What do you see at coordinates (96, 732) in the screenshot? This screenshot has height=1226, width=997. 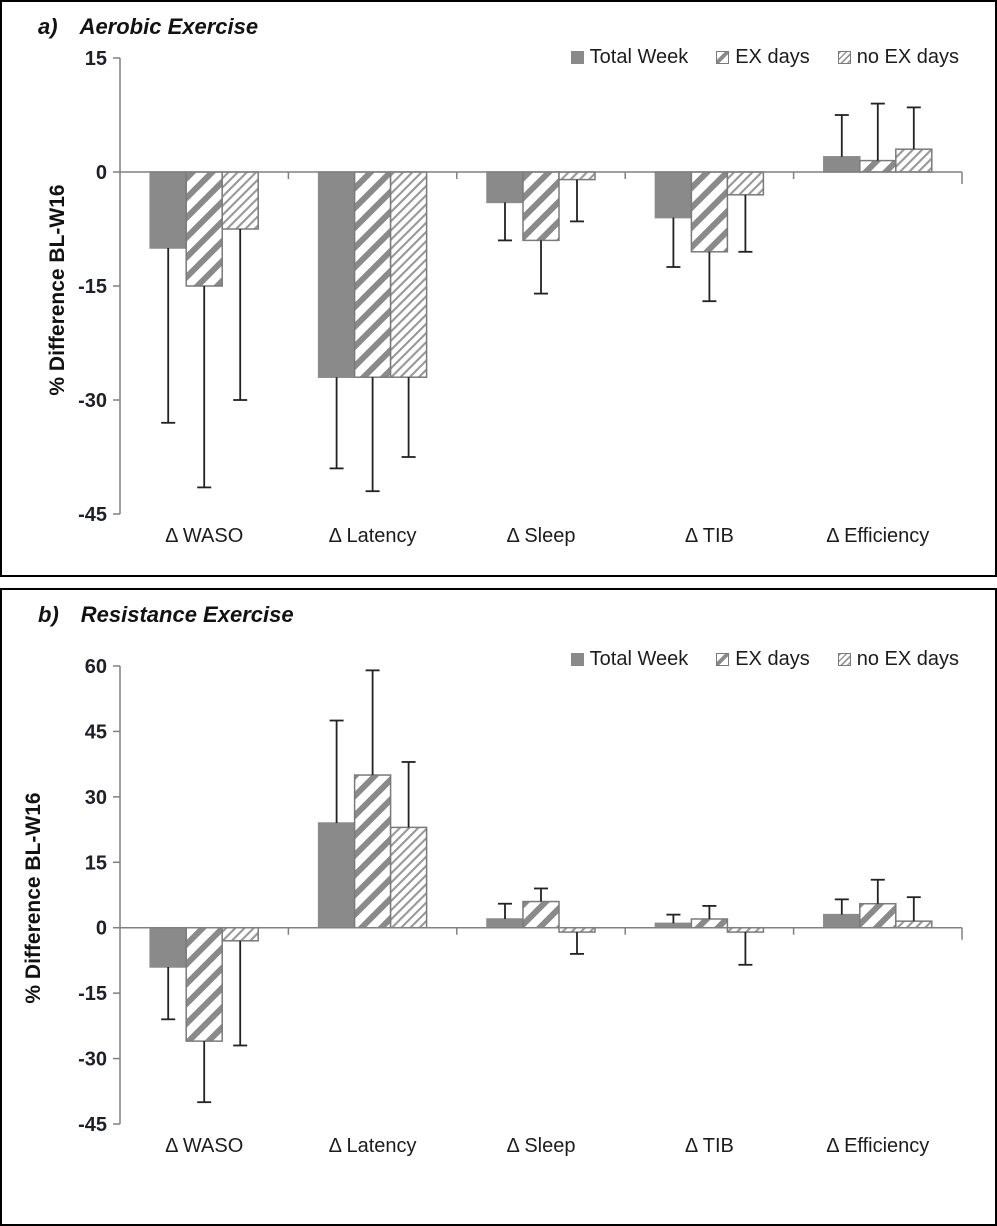 I see `y-tick-label: 45` at bounding box center [96, 732].